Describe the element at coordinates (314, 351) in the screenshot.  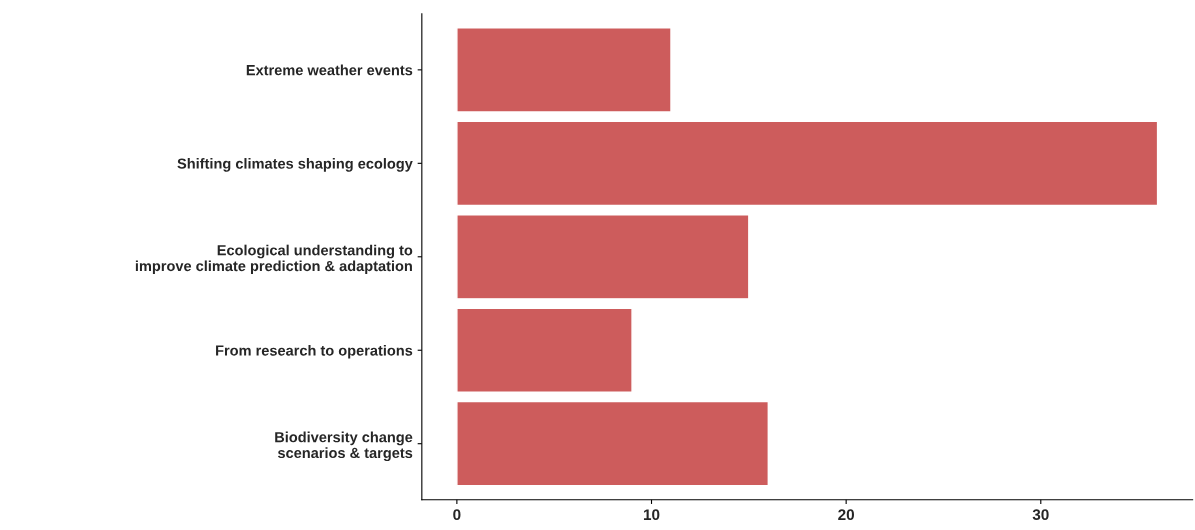
I see `y-tick-label: From research to operations` at that location.